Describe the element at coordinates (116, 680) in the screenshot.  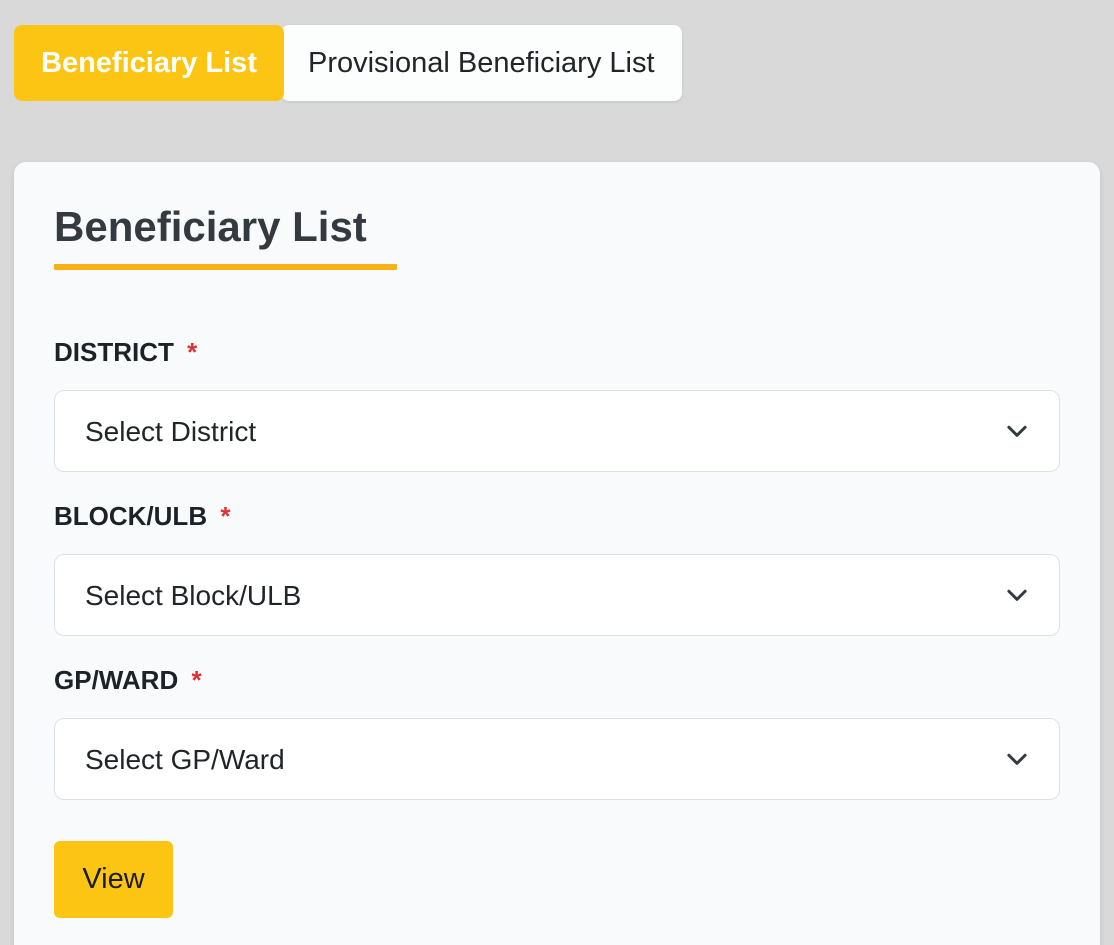
I see `gp-ward-label-text: GP/WARD` at that location.